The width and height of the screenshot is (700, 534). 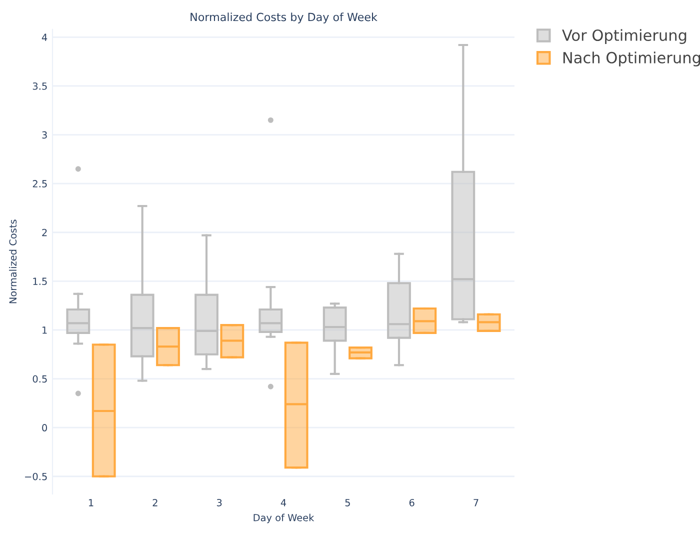 What do you see at coordinates (45, 37) in the screenshot?
I see `y-tick-label: 4` at bounding box center [45, 37].